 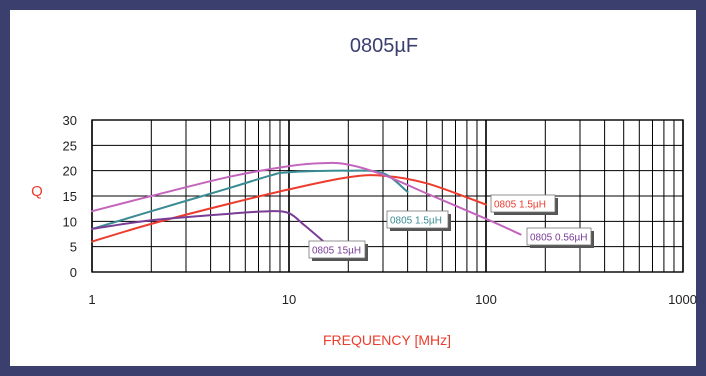 I want to click on annotation-label: 0805 0.56µH, so click(x=560, y=237).